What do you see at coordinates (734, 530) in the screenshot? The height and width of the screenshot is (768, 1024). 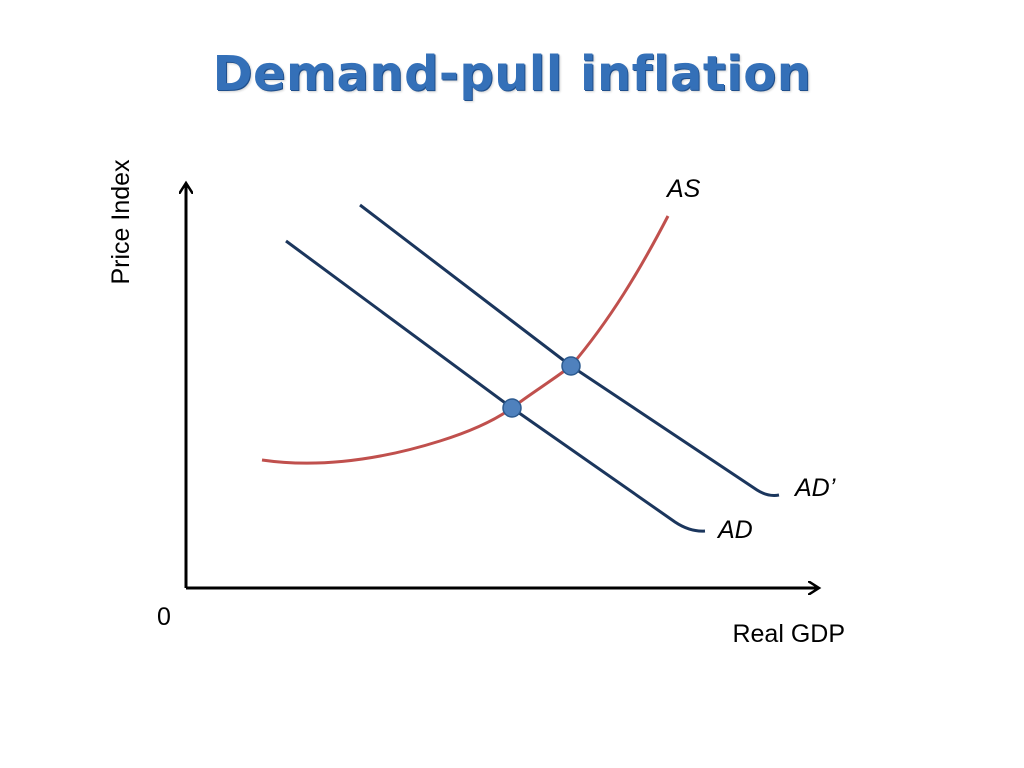 I see `ad-curve-label: AD` at bounding box center [734, 530].